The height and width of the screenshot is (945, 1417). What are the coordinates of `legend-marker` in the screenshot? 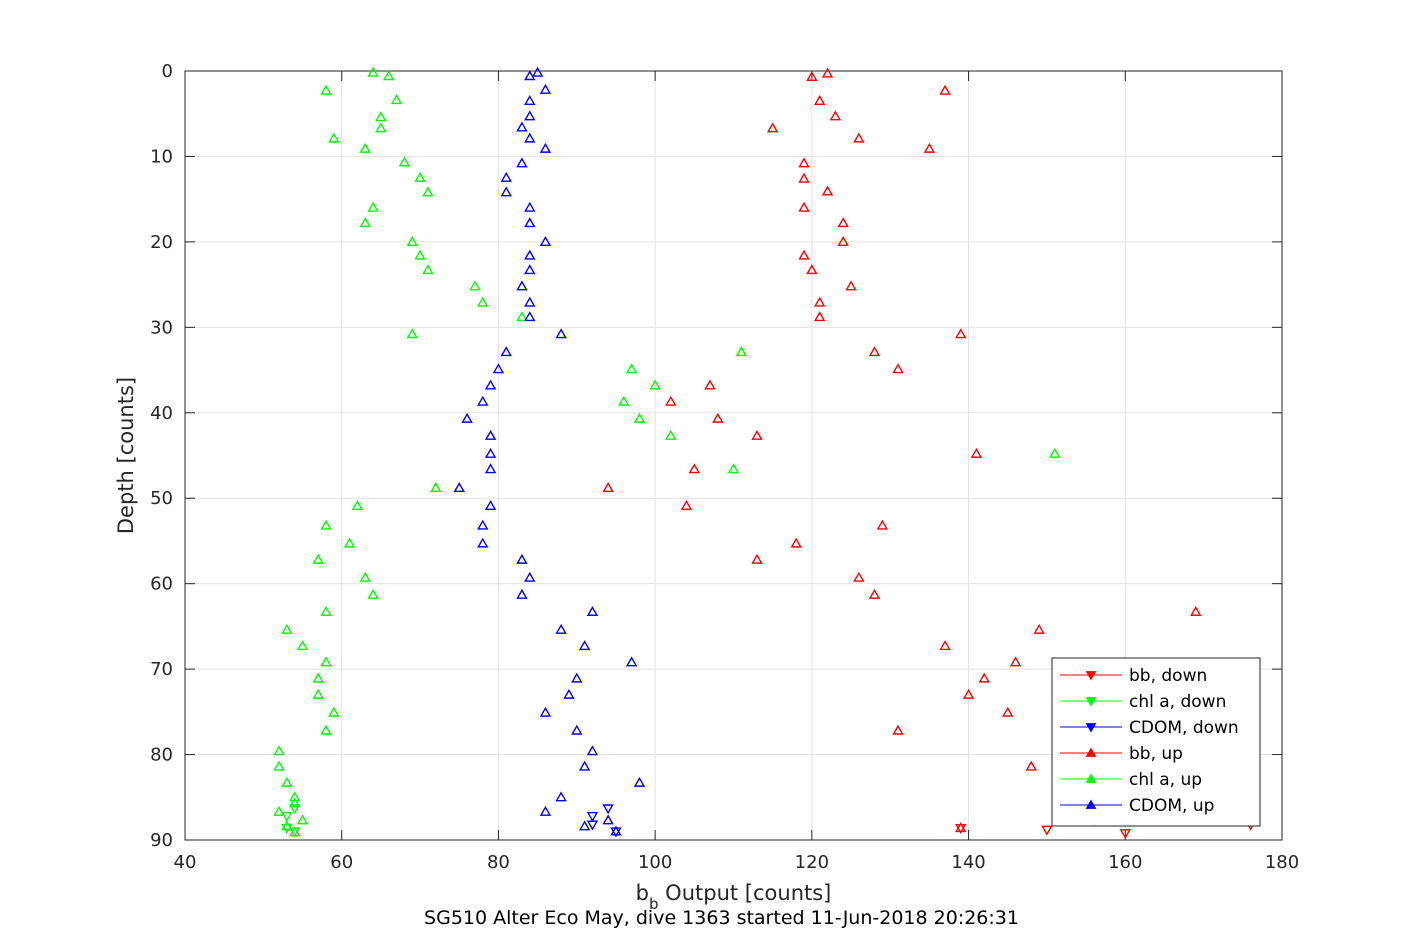 It's located at (1091, 778).